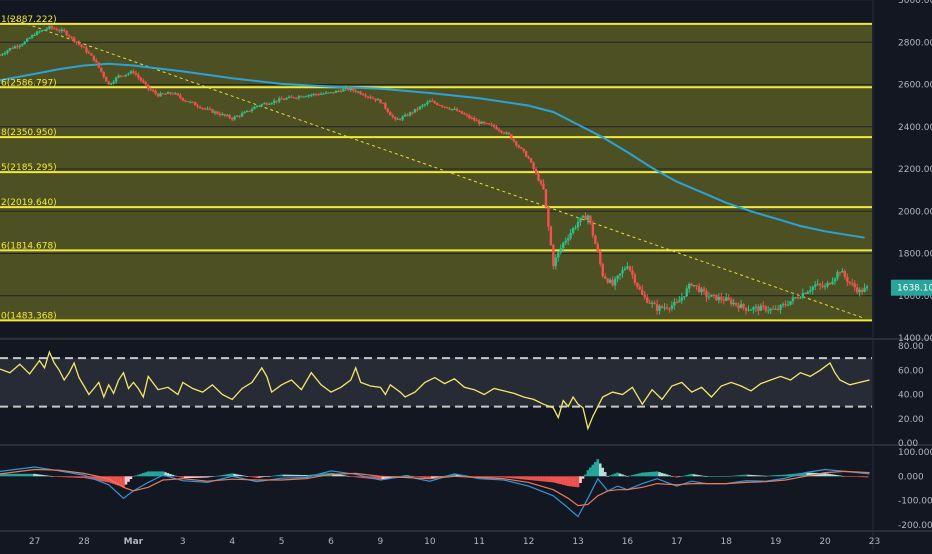  Describe the element at coordinates (911, 395) in the screenshot. I see `rsi-axis: 80.00 60.00 40.00 20.00 0.00` at that location.